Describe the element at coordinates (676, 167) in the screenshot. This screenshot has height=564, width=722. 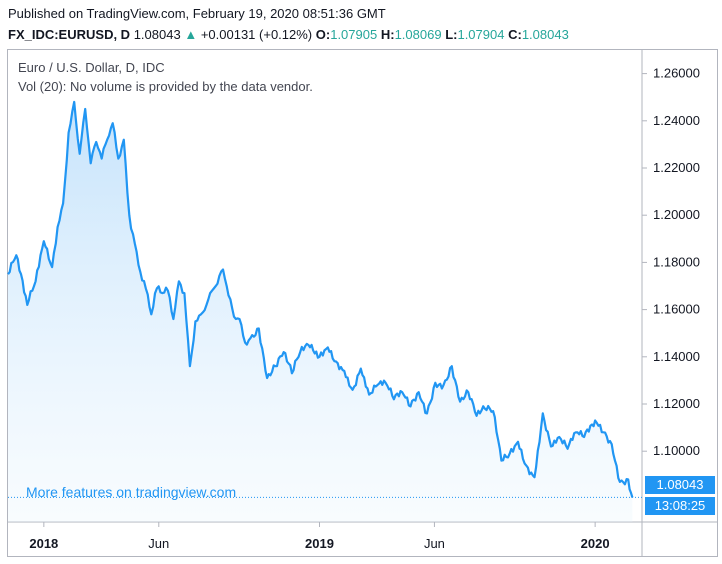
I see `y-tick-label: 1.22000` at that location.